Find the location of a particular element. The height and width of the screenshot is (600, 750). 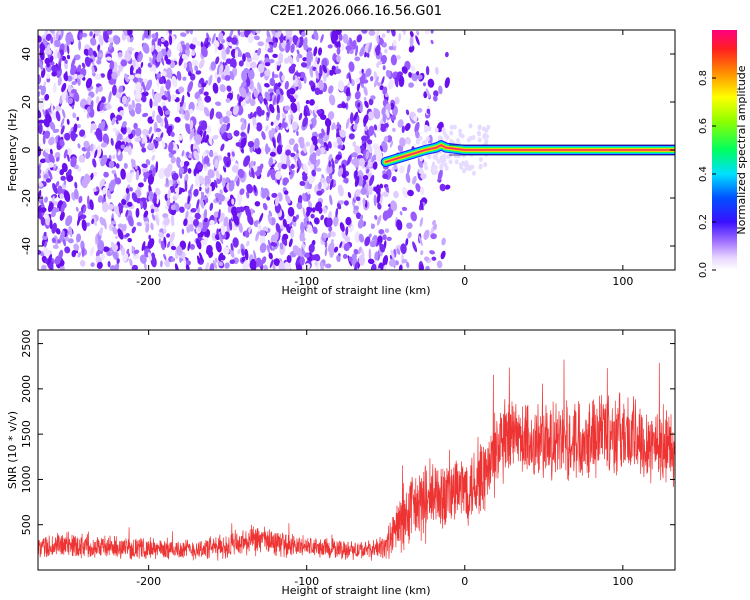

snr-ytick-label: 2500 is located at coordinates (26, 344).